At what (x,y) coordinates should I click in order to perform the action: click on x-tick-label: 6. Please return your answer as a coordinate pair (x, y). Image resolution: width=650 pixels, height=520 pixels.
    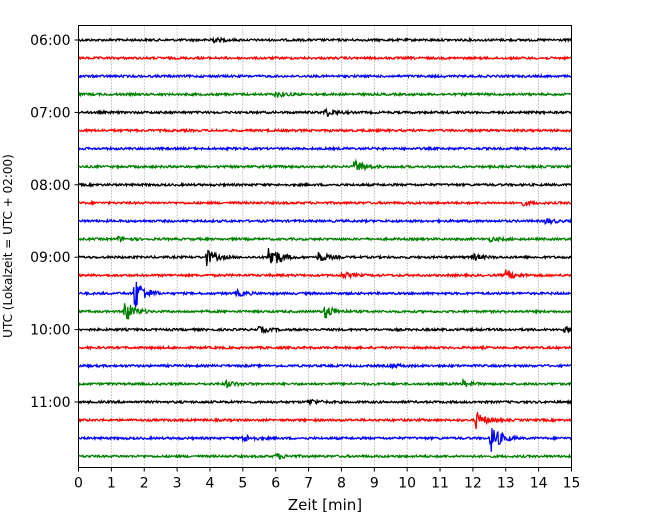
    Looking at the image, I should click on (275, 484).